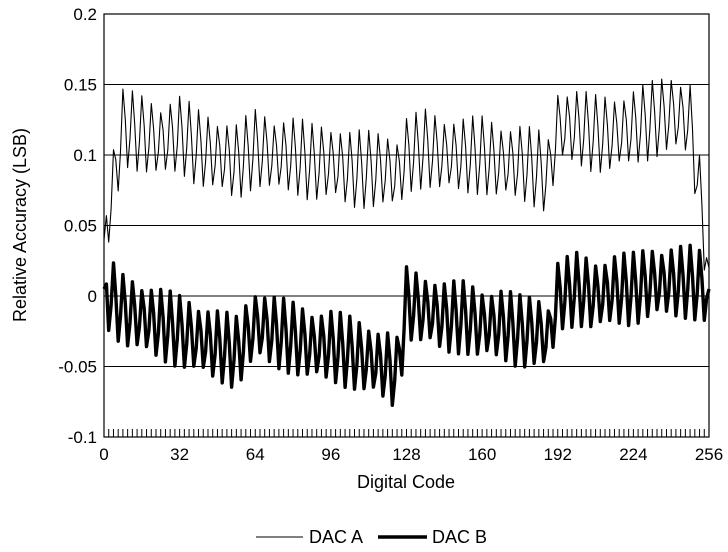 This screenshot has width=728, height=552. I want to click on x-axis-title: Digital Code, so click(406, 482).